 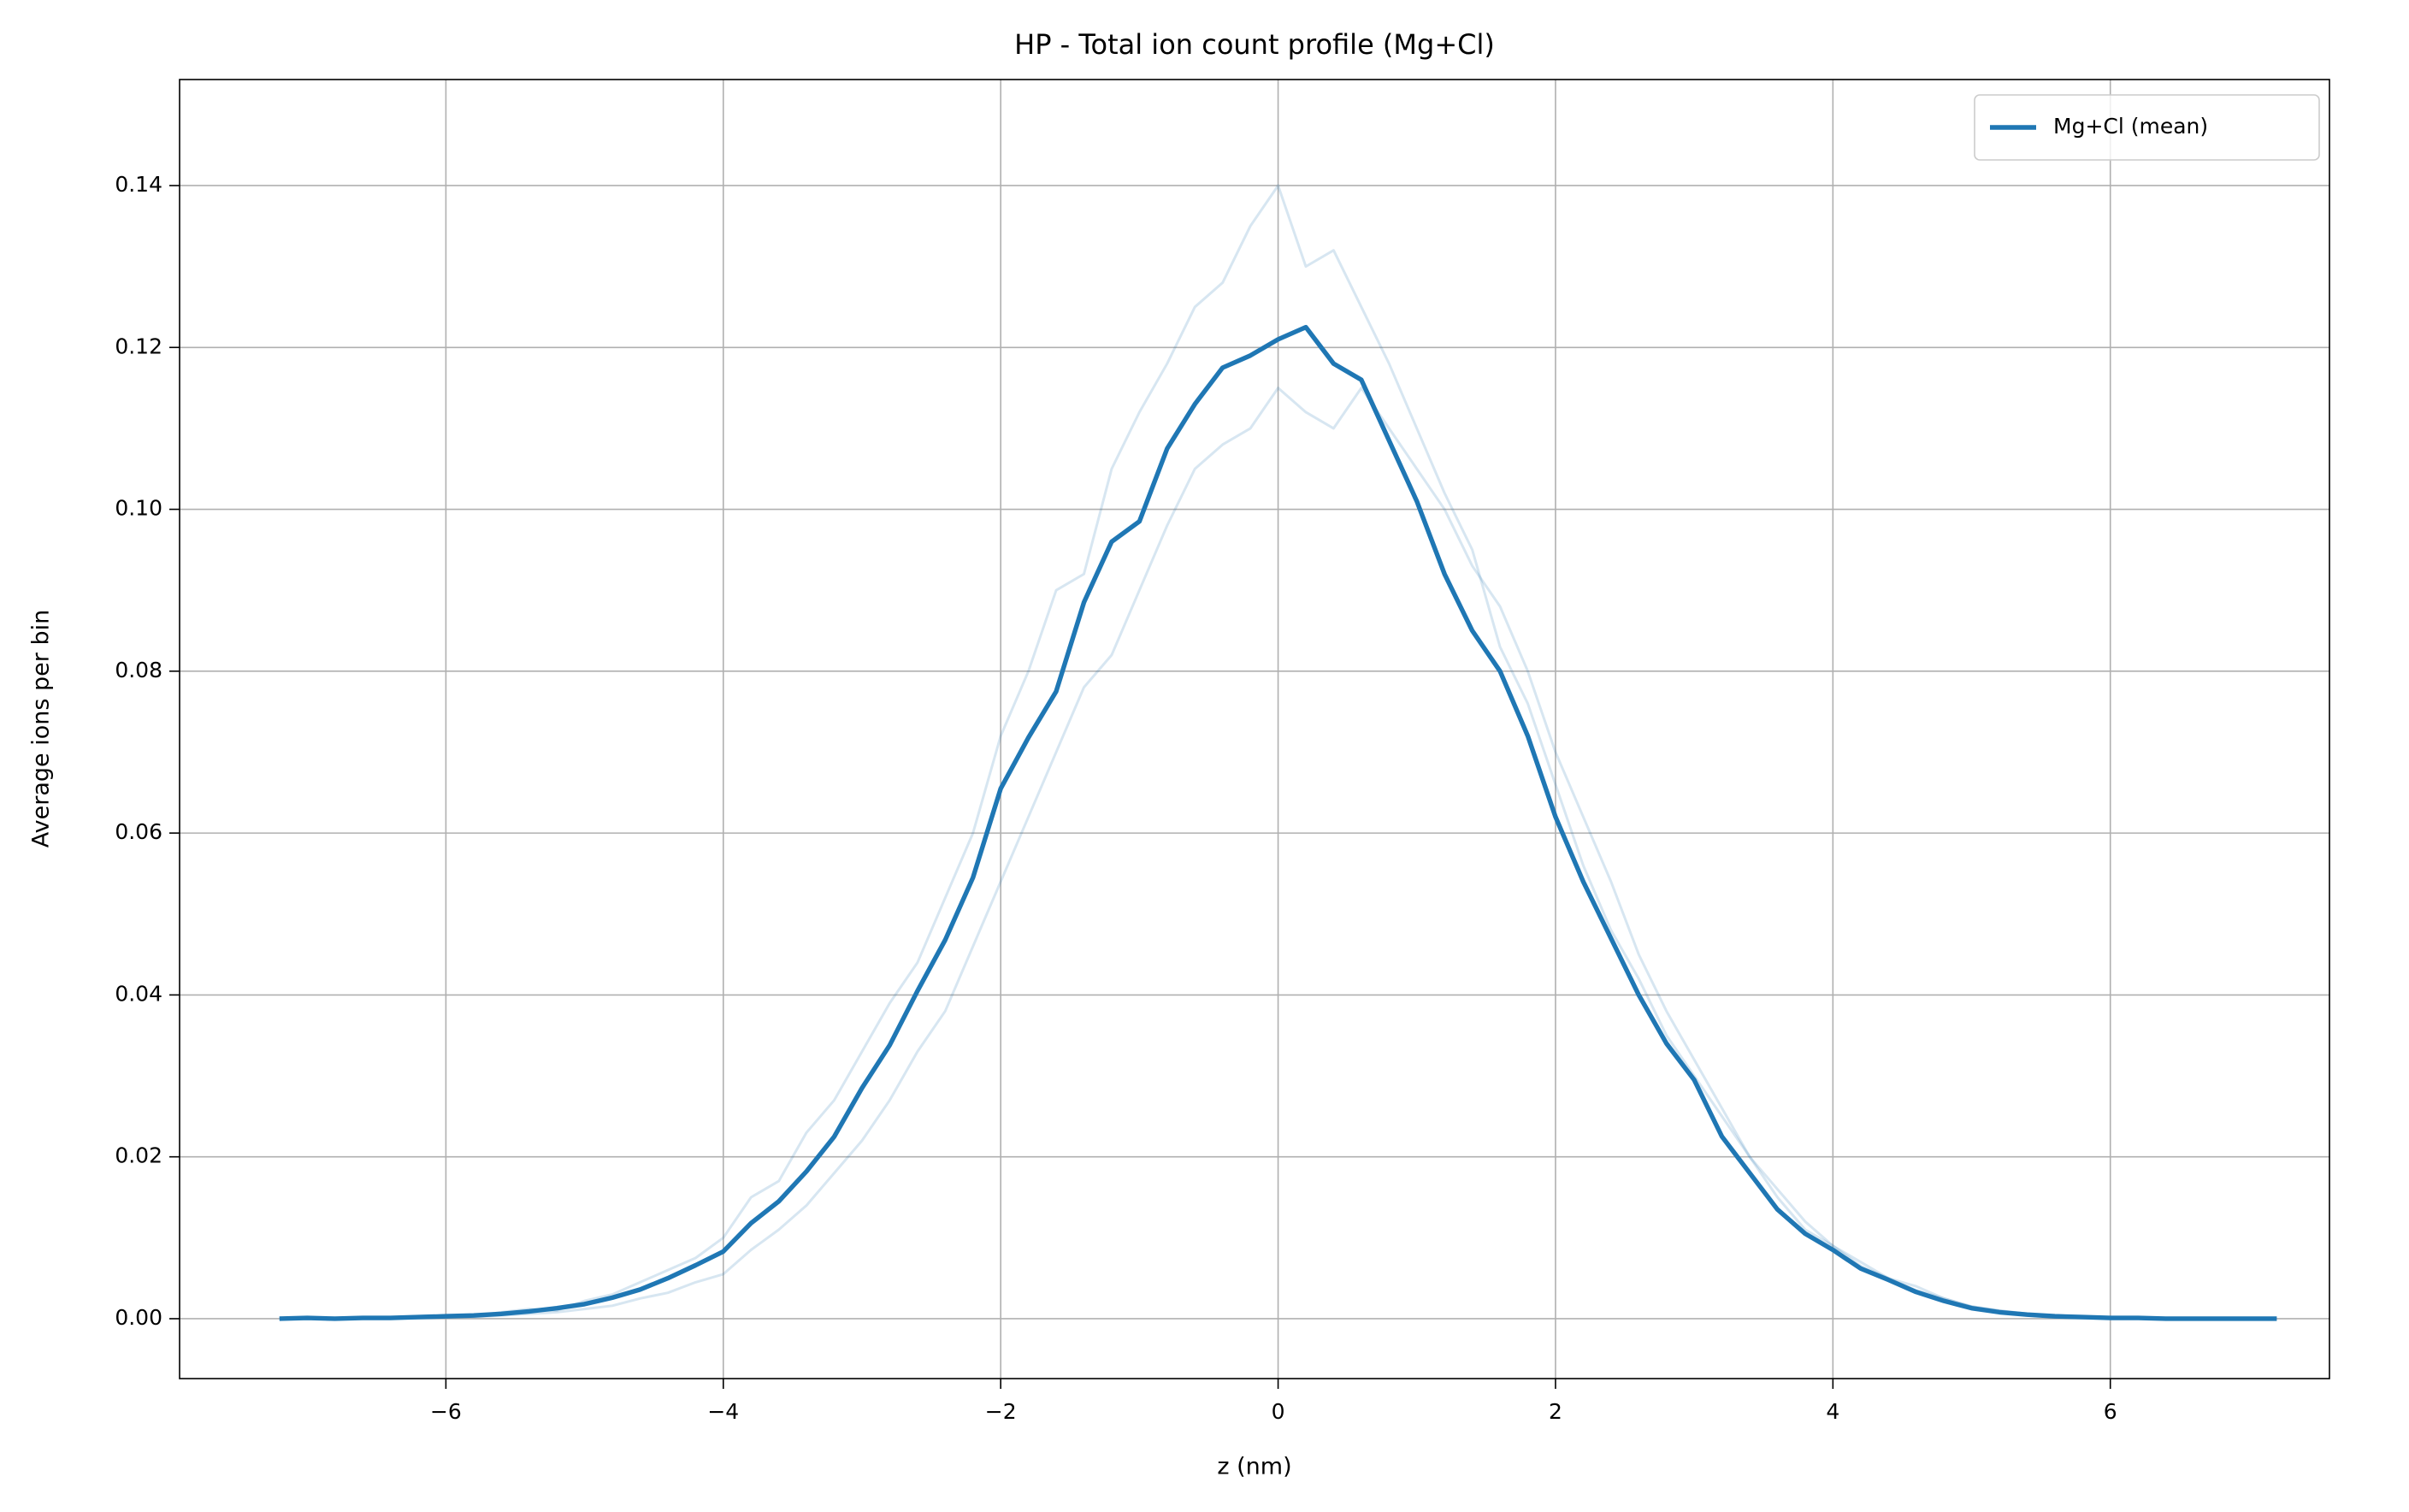 I want to click on y-tick-label: 0.04, so click(x=138, y=993).